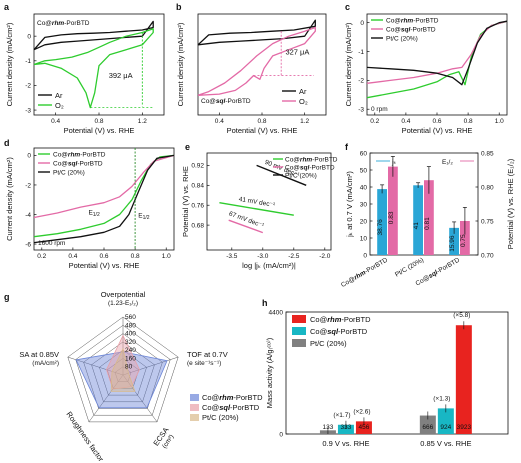  What do you see at coordinates (226, 101) in the screenshot?
I see `panel-b-title: Co@sql-PorBTD` at bounding box center [226, 101].